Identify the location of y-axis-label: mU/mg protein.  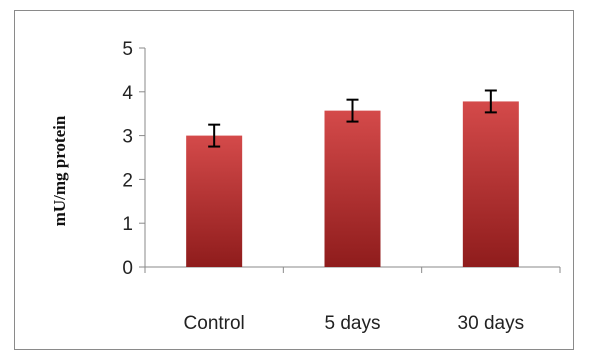
(59, 170).